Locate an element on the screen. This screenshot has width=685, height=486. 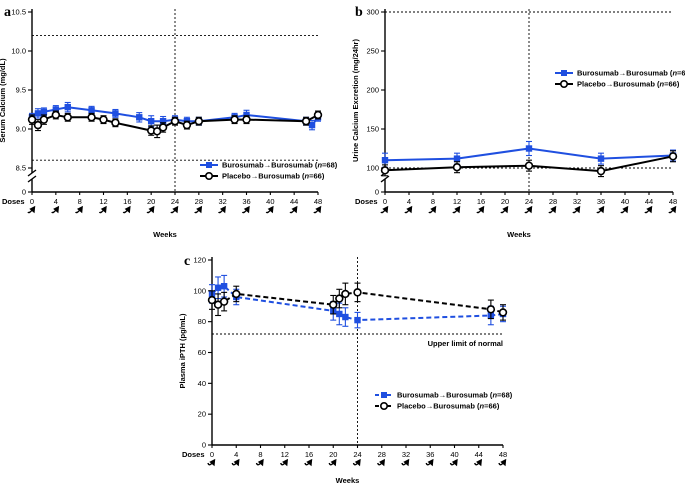
y-axis-label: Plasma iPTH (pg/mL) is located at coordinates (182, 351).